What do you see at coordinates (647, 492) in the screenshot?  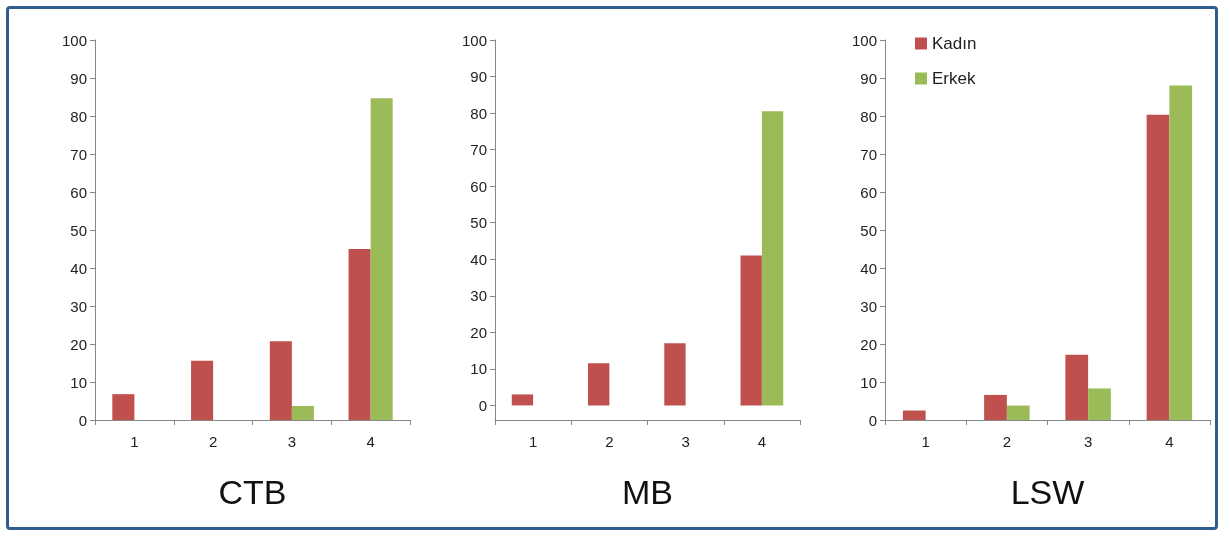 I see `x-axis-title: MB` at bounding box center [647, 492].